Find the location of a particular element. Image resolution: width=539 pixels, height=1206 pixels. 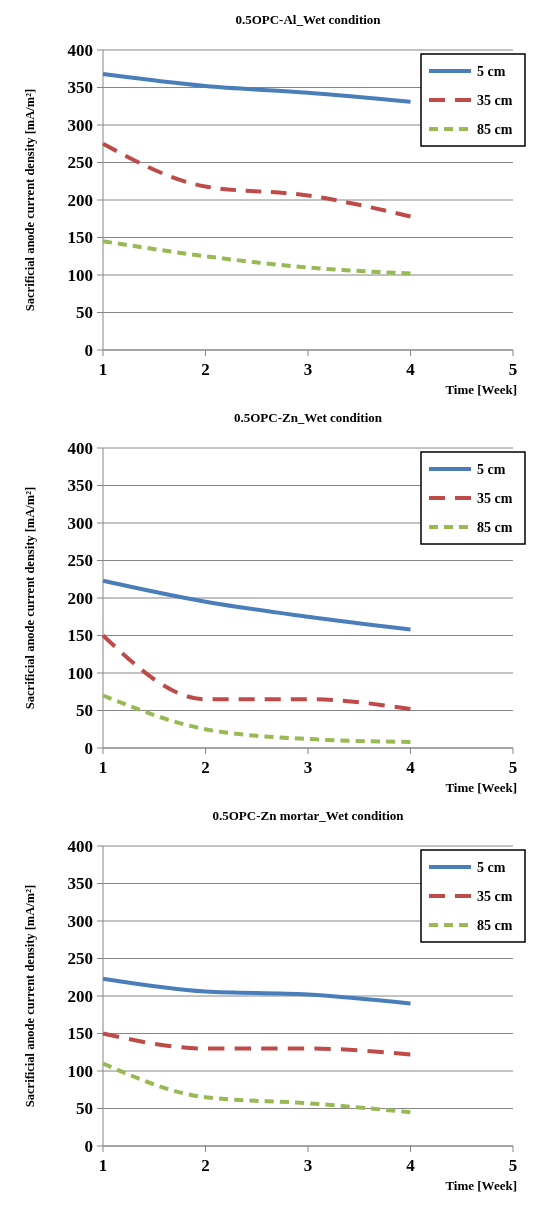

chart-title: 0.5OPC-Zn_Wet condition is located at coordinates (308, 417).